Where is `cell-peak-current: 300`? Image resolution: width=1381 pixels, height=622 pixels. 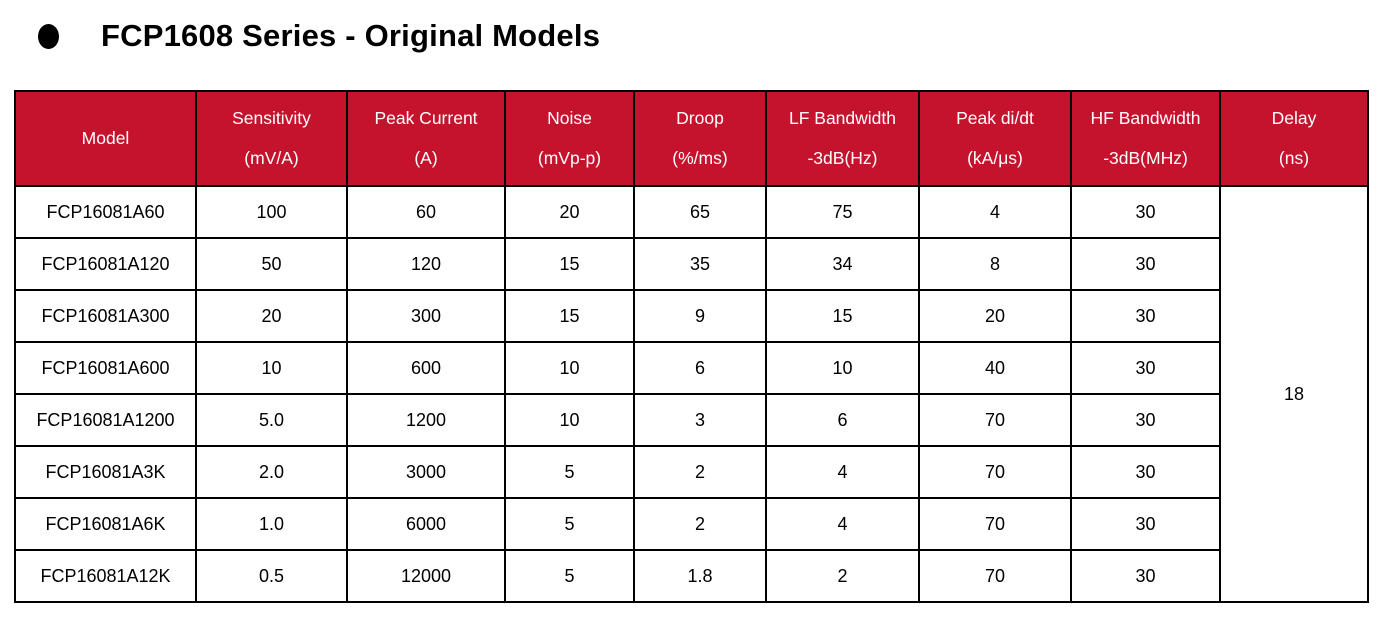
cell-peak-current: 300 is located at coordinates (426, 316).